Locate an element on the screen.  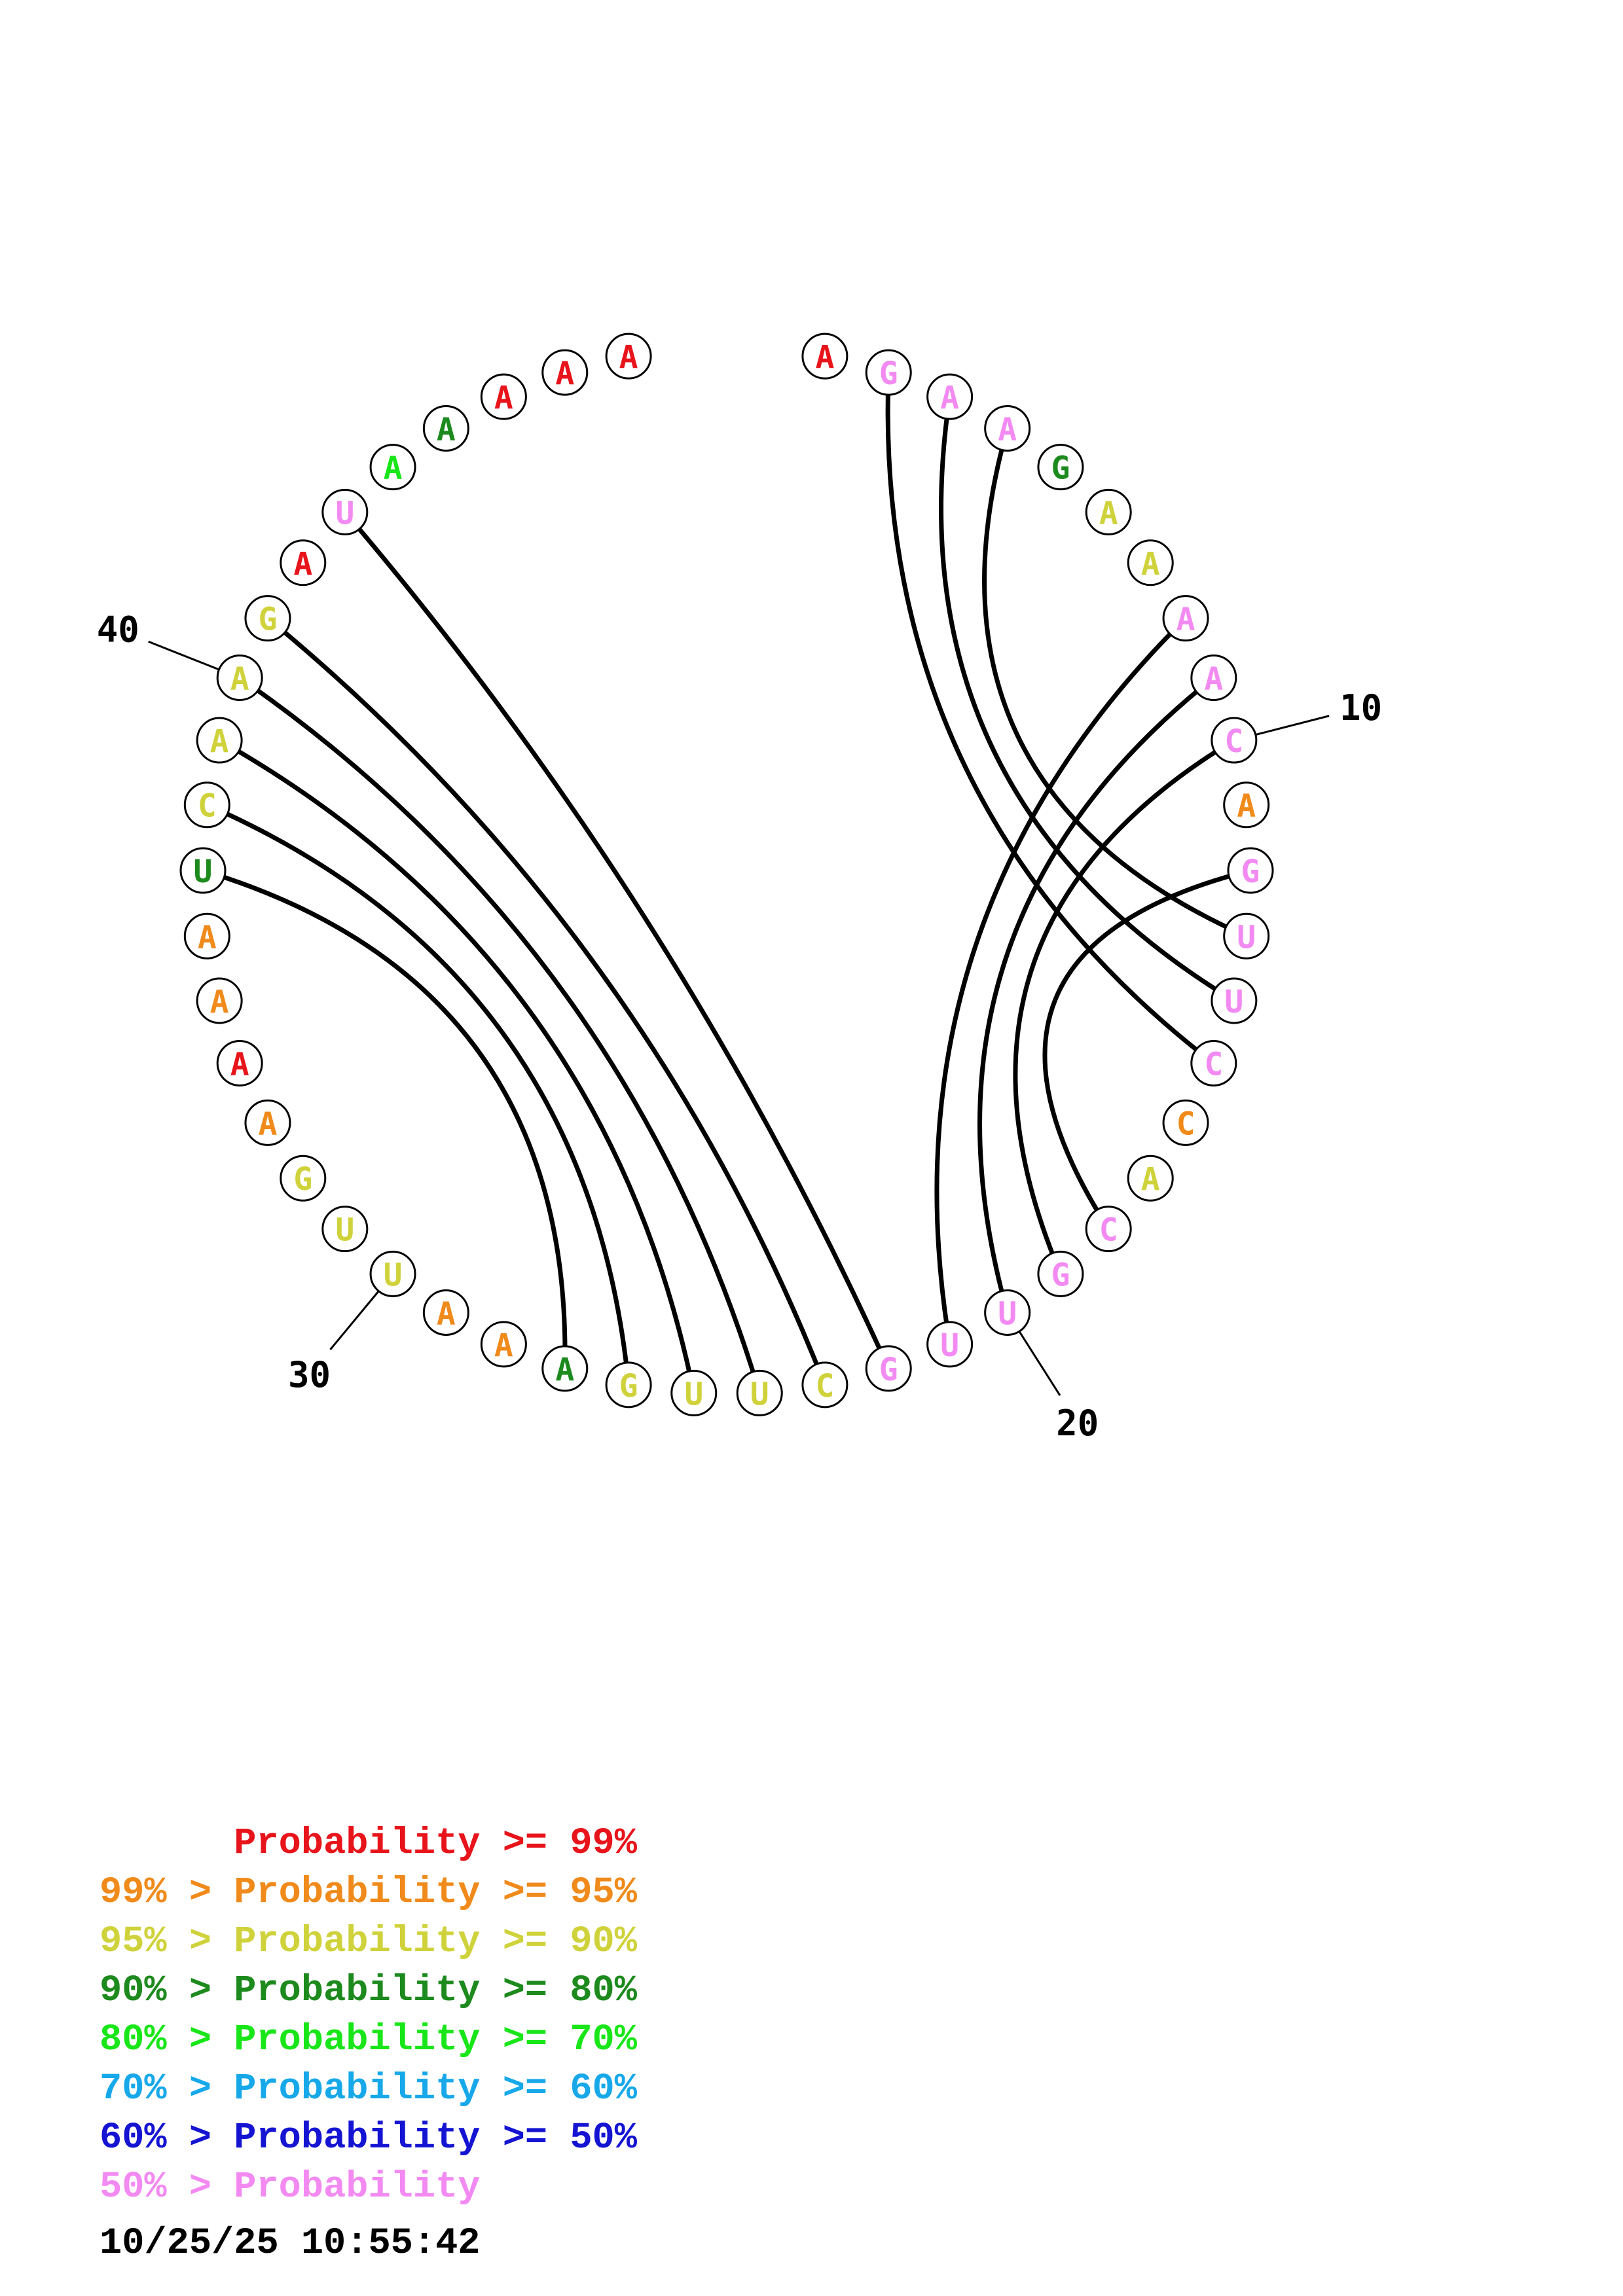
legend-entry: 50% > Probability is located at coordinates (368, 2187).